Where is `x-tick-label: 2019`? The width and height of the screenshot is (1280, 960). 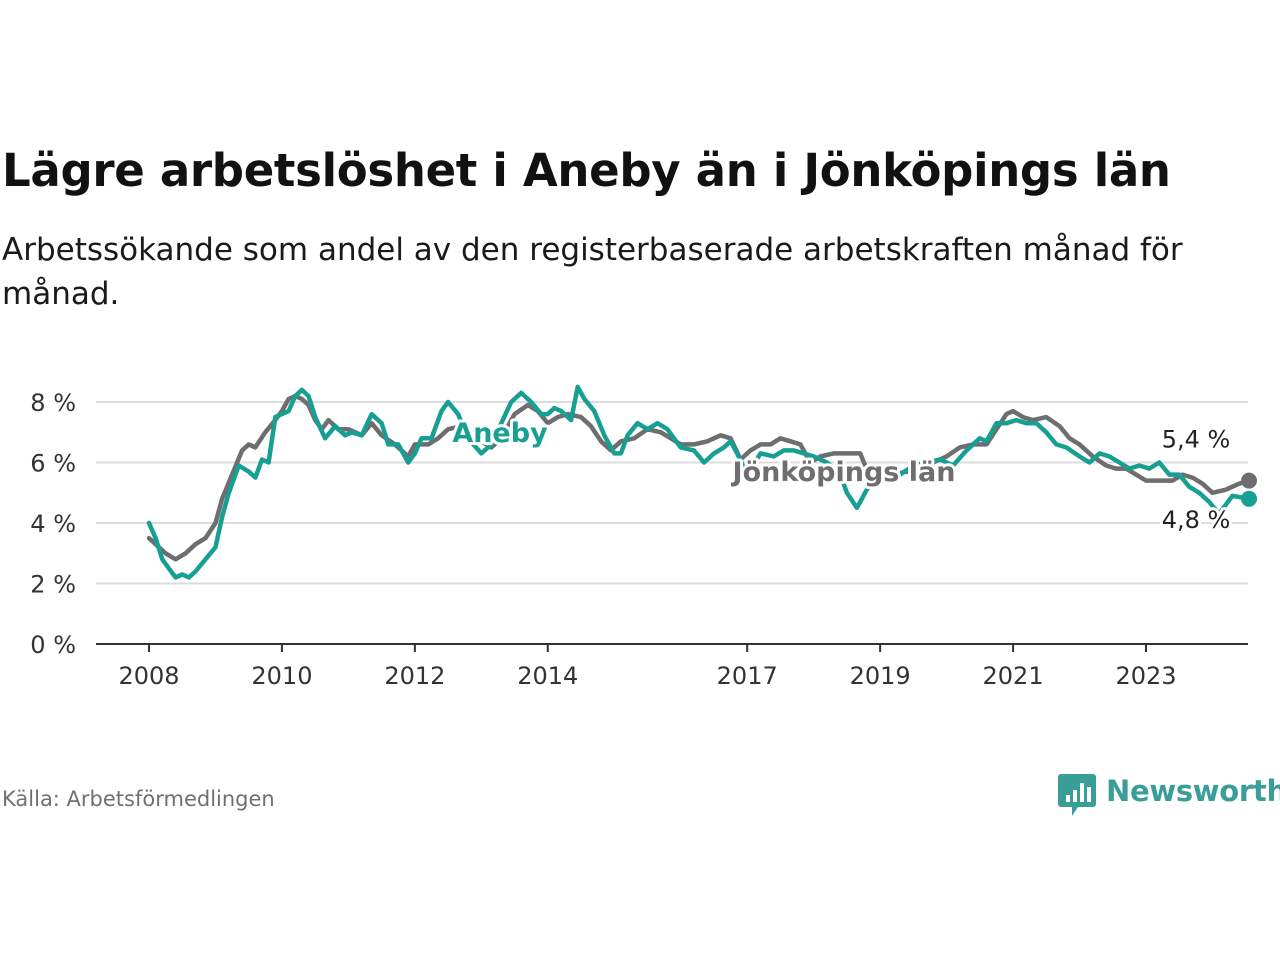
x-tick-label: 2019 is located at coordinates (880, 676).